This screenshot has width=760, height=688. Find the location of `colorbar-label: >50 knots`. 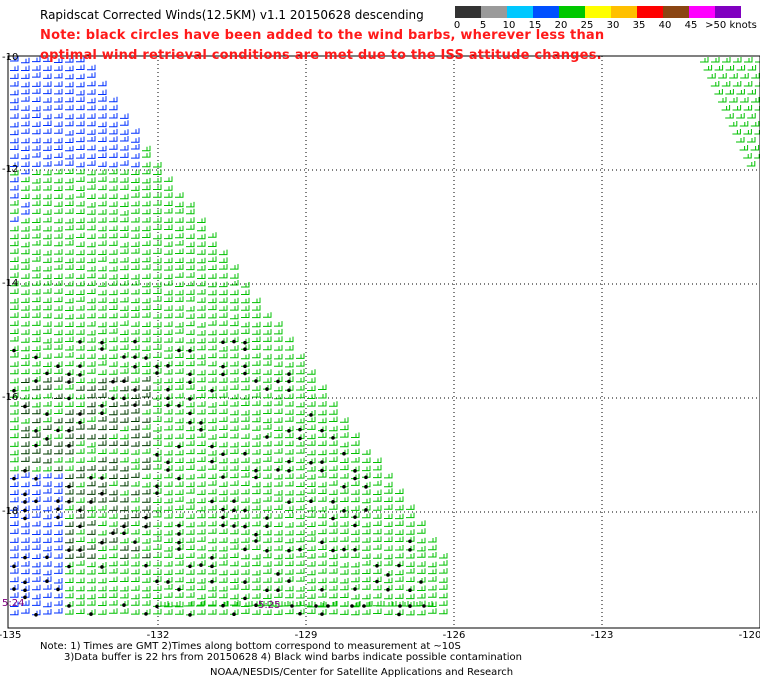

colorbar-label: >50 knots is located at coordinates (731, 25).